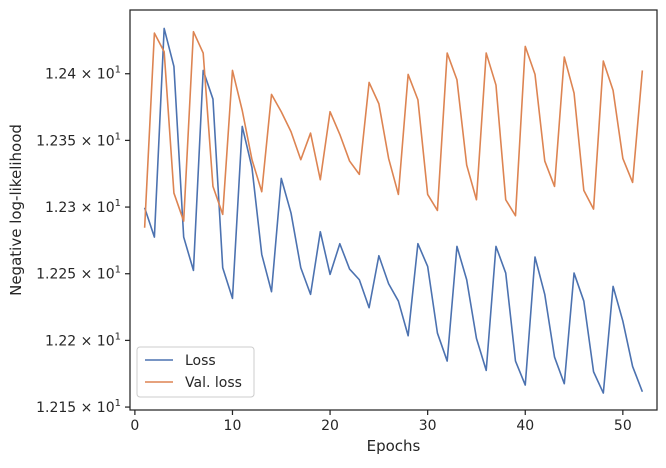 This screenshot has height=468, width=666. Describe the element at coordinates (195, 372) in the screenshot. I see `legend: Loss Val. loss` at that location.